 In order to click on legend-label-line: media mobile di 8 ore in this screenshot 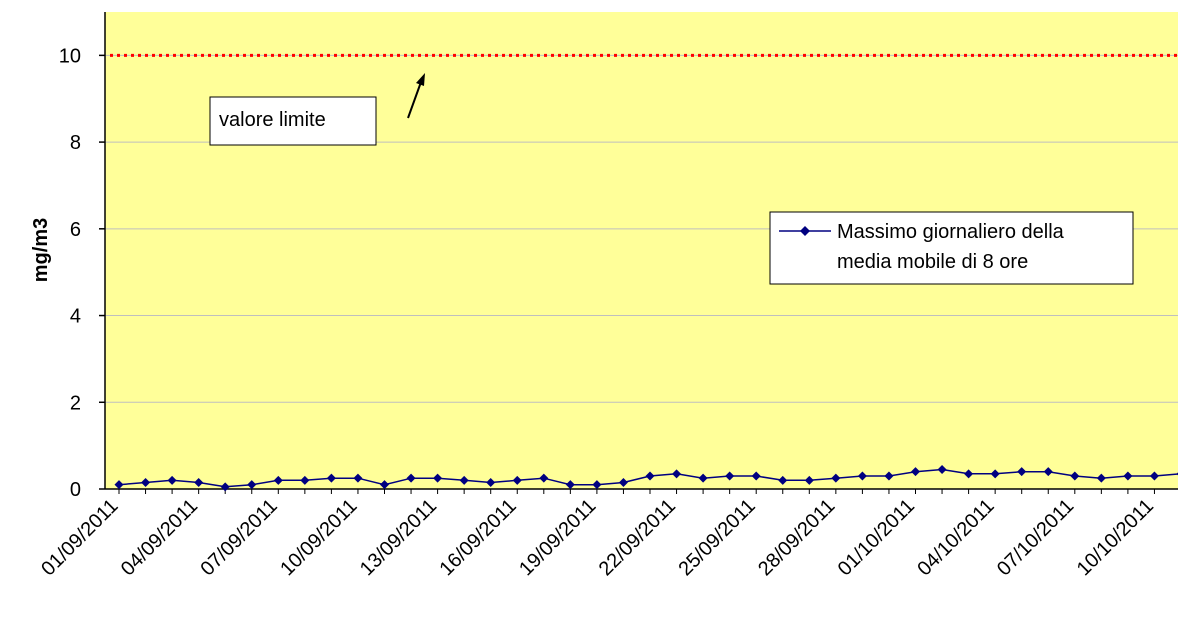, I will do `click(932, 262)`.